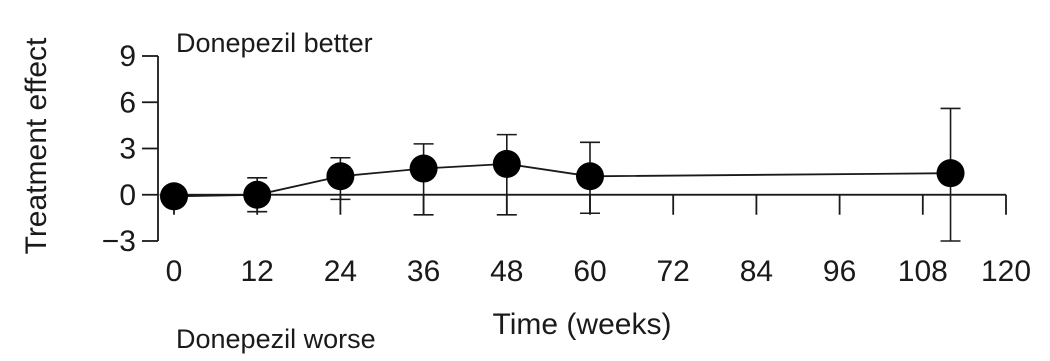 The width and height of the screenshot is (1050, 361). Describe the element at coordinates (756, 271) in the screenshot. I see `x-tick-label: 84` at that location.